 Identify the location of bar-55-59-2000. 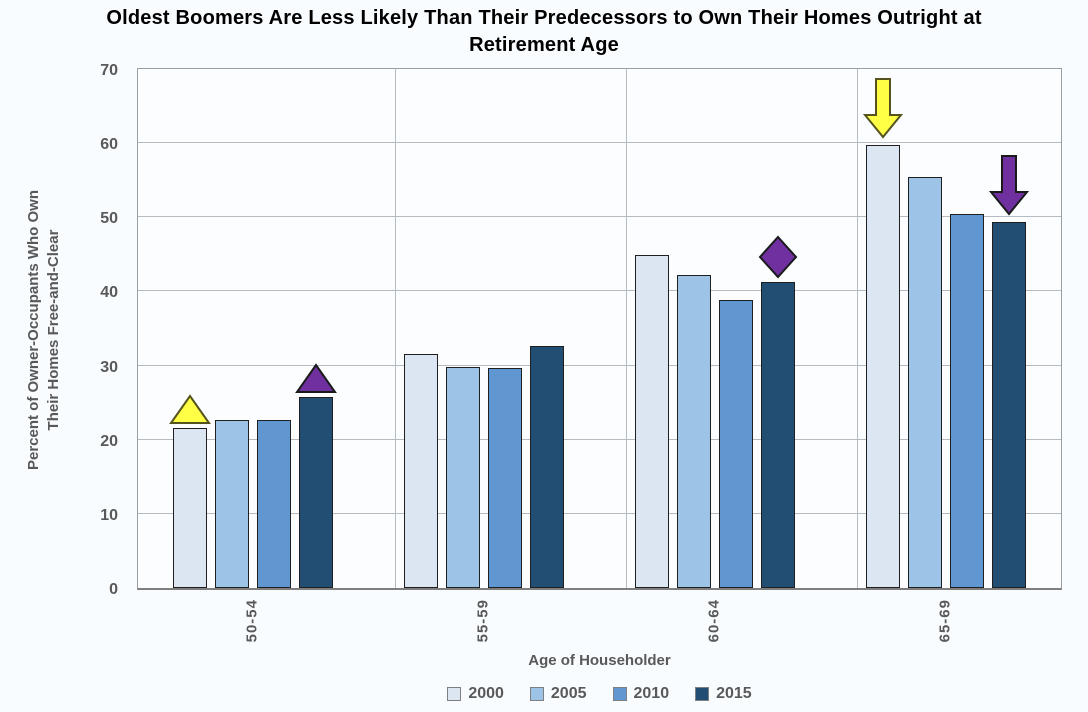
(421, 471).